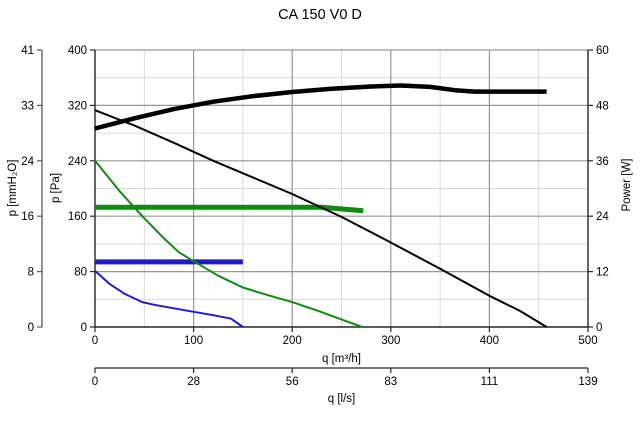 This screenshot has width=640, height=426. I want to click on mmh2o-axis-tick-label: 16, so click(27, 217).